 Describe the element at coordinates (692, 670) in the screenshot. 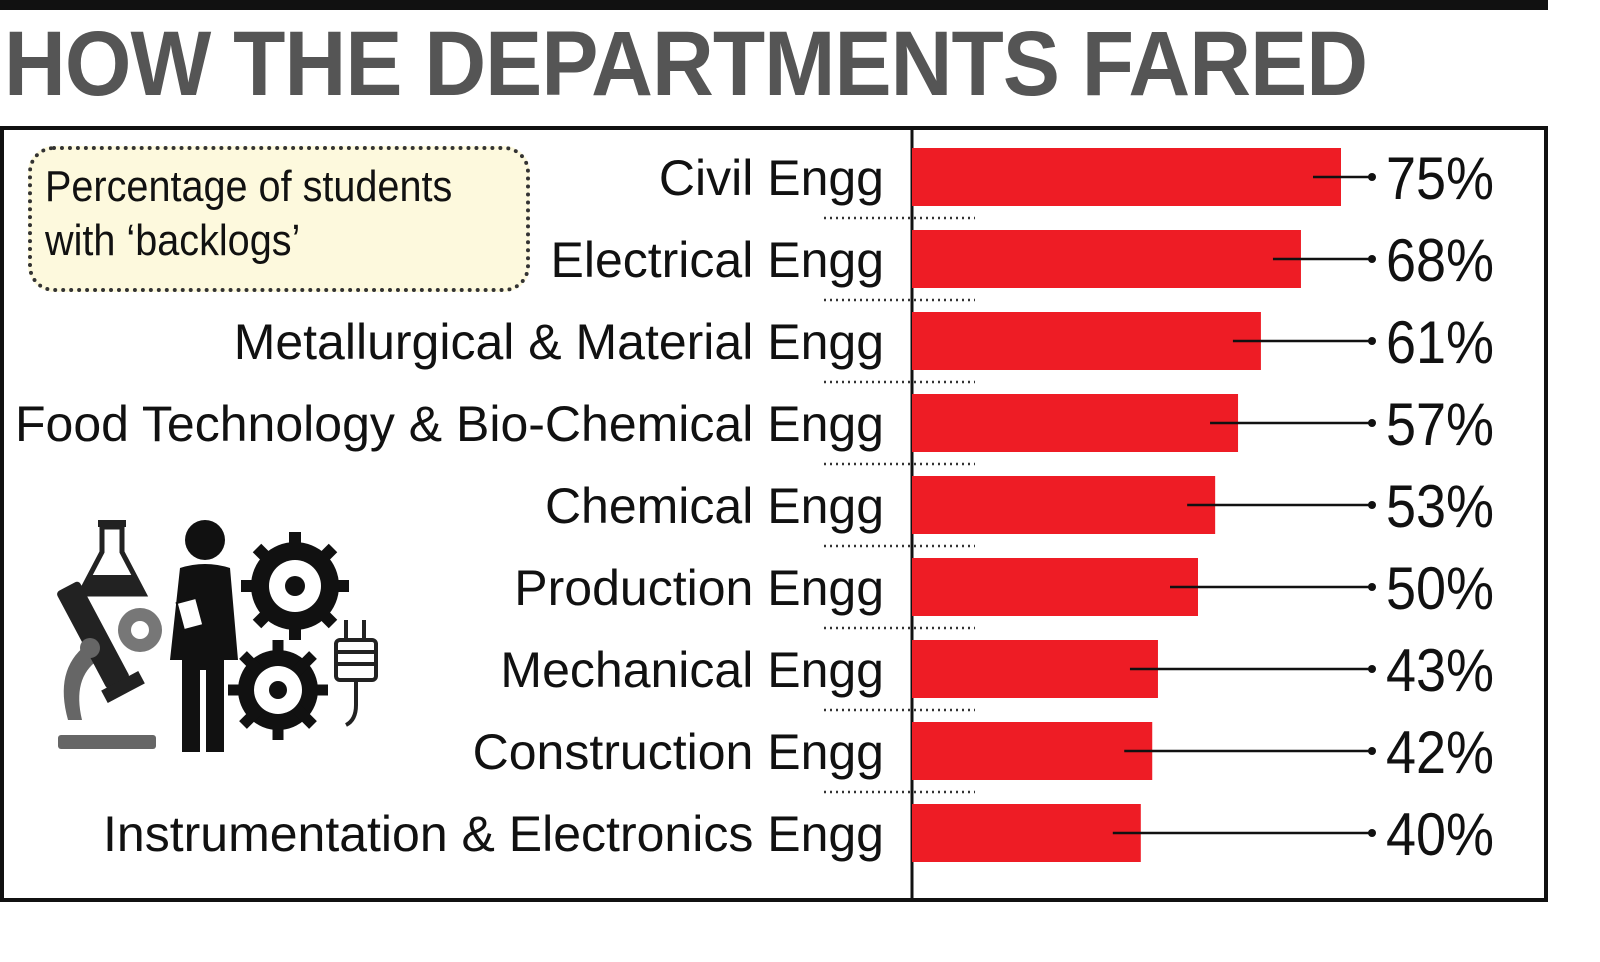

I see `category-label: Mechanical Engg` at that location.